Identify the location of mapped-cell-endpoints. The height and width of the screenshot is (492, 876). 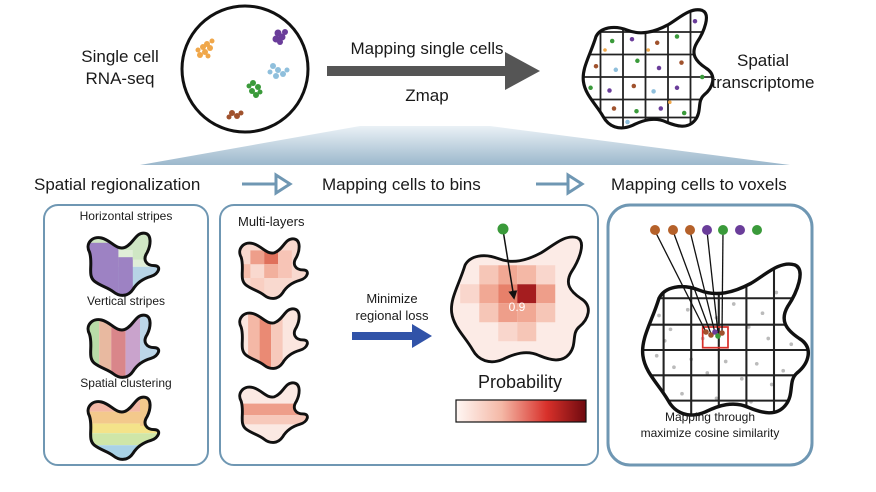
(714, 334).